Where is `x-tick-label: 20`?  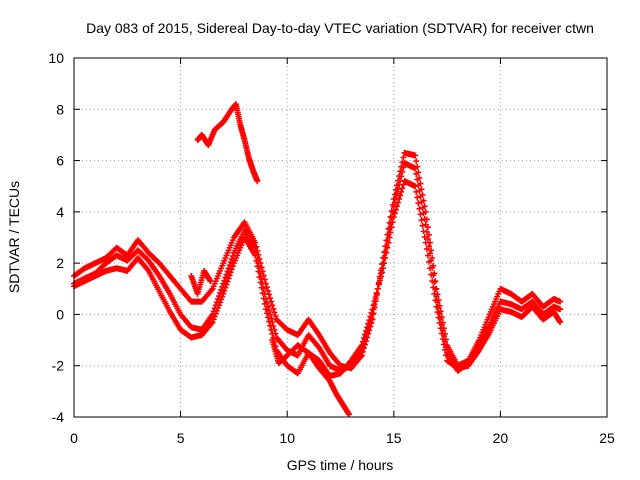 x-tick-label: 20 is located at coordinates (501, 438).